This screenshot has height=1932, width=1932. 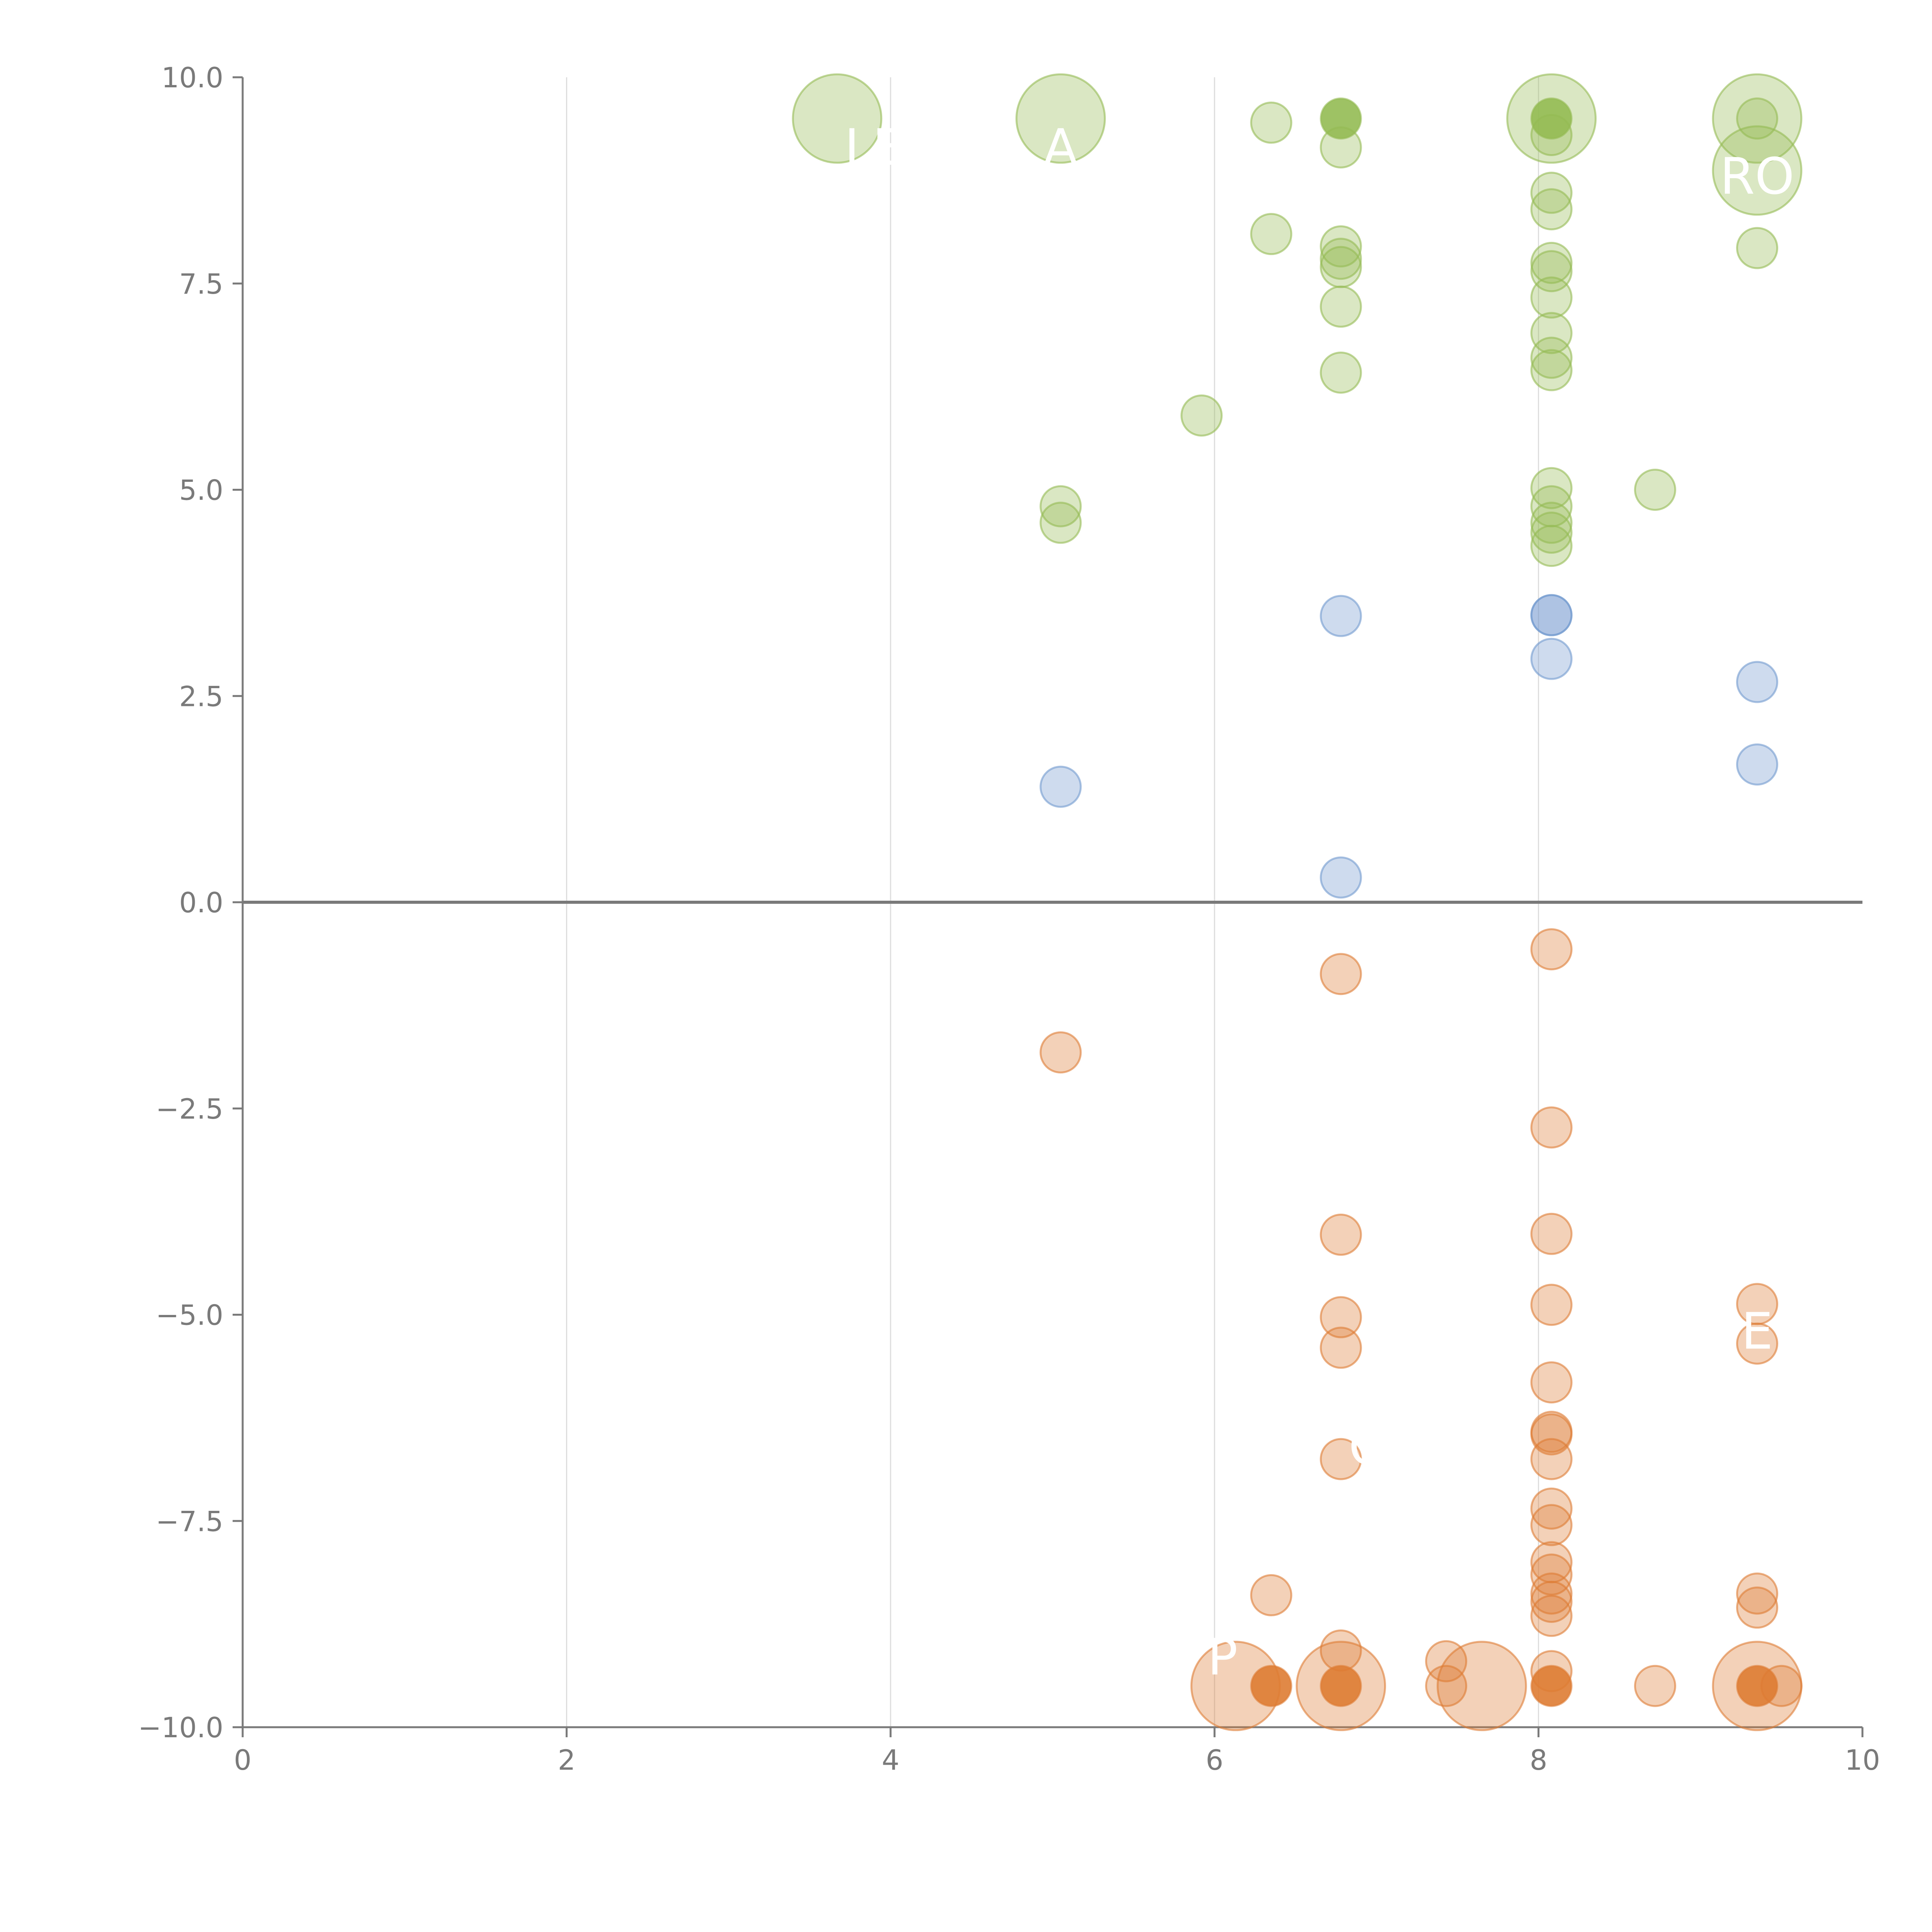 I want to click on y-tick-label: 7.5, so click(x=201, y=284).